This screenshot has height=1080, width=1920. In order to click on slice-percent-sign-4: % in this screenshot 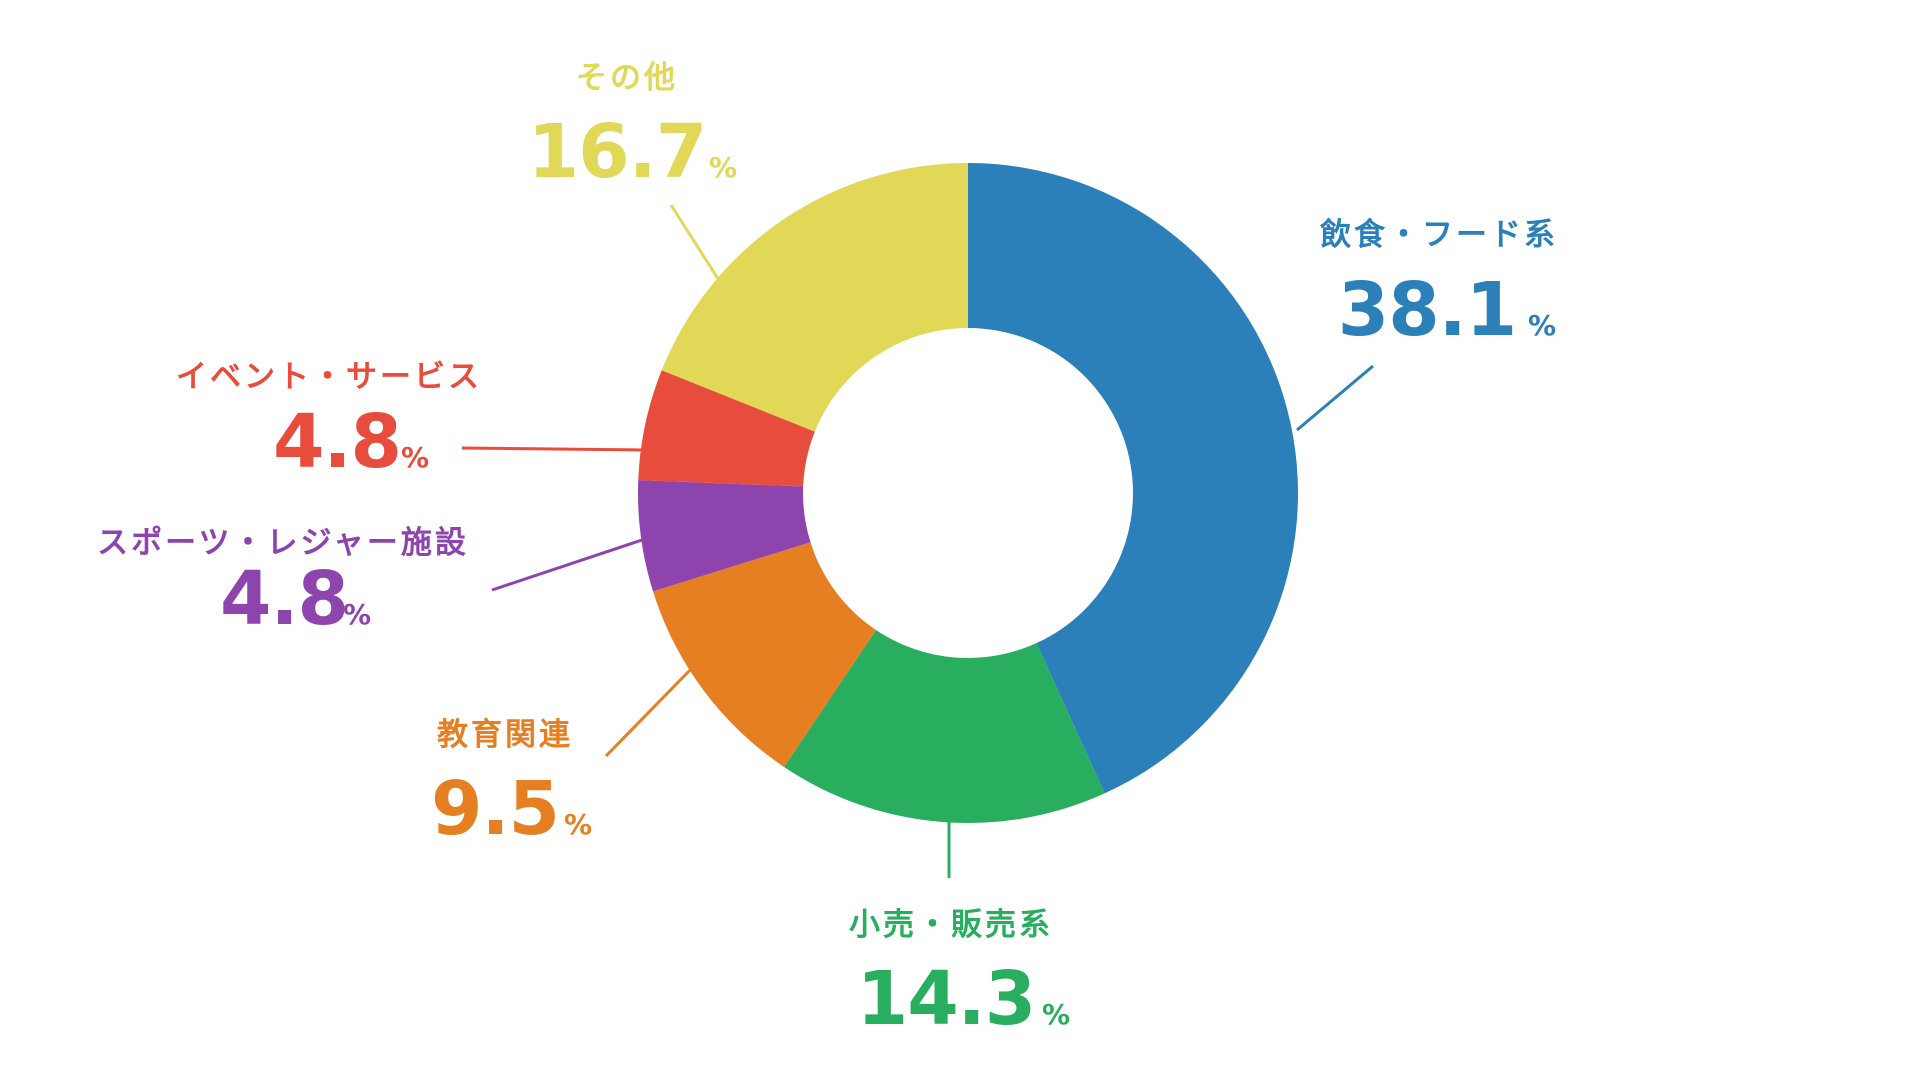, I will do `click(415, 457)`.